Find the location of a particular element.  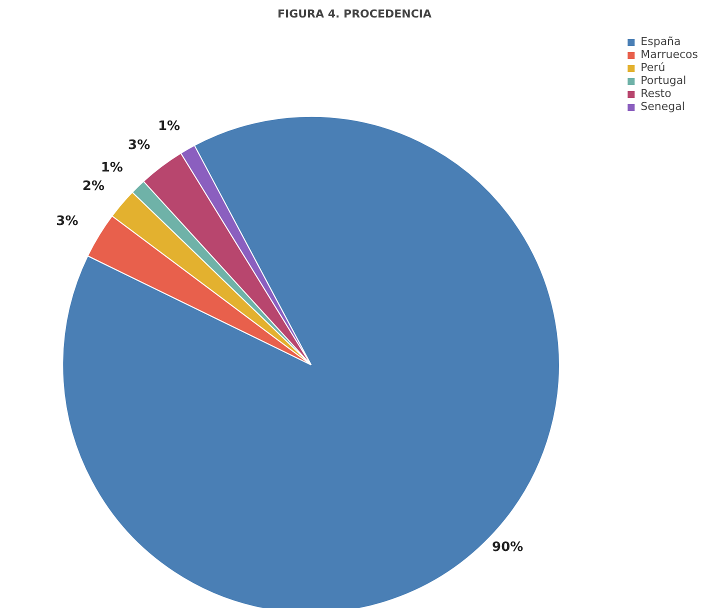

legend-label: Senegal is located at coordinates (662, 106).